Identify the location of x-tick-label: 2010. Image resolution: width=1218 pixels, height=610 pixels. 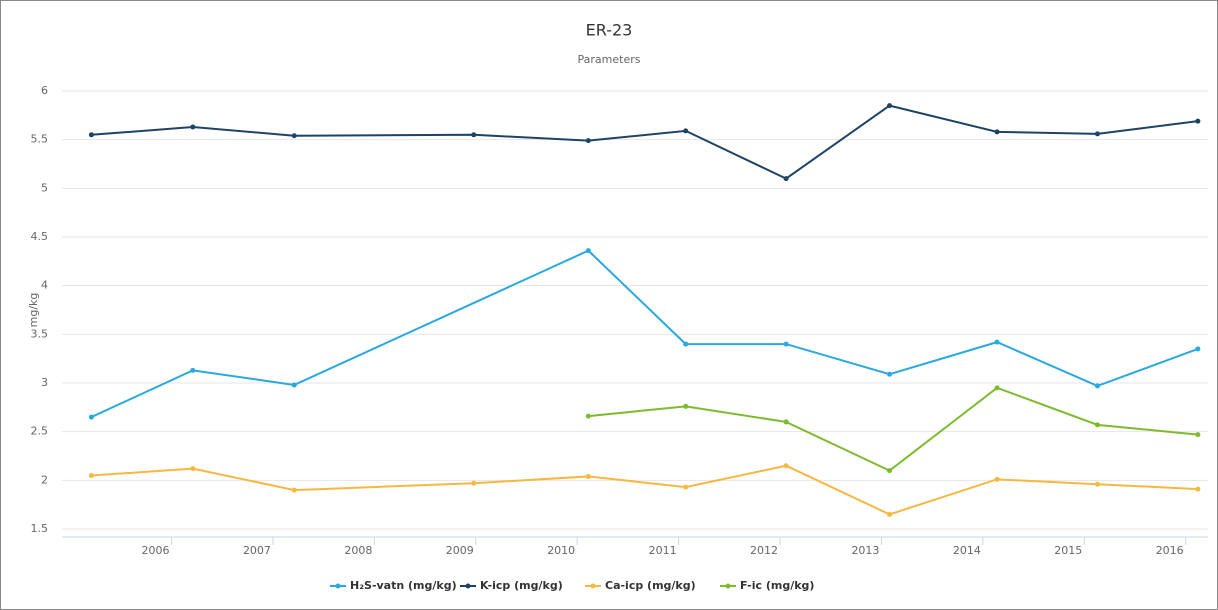
(561, 550).